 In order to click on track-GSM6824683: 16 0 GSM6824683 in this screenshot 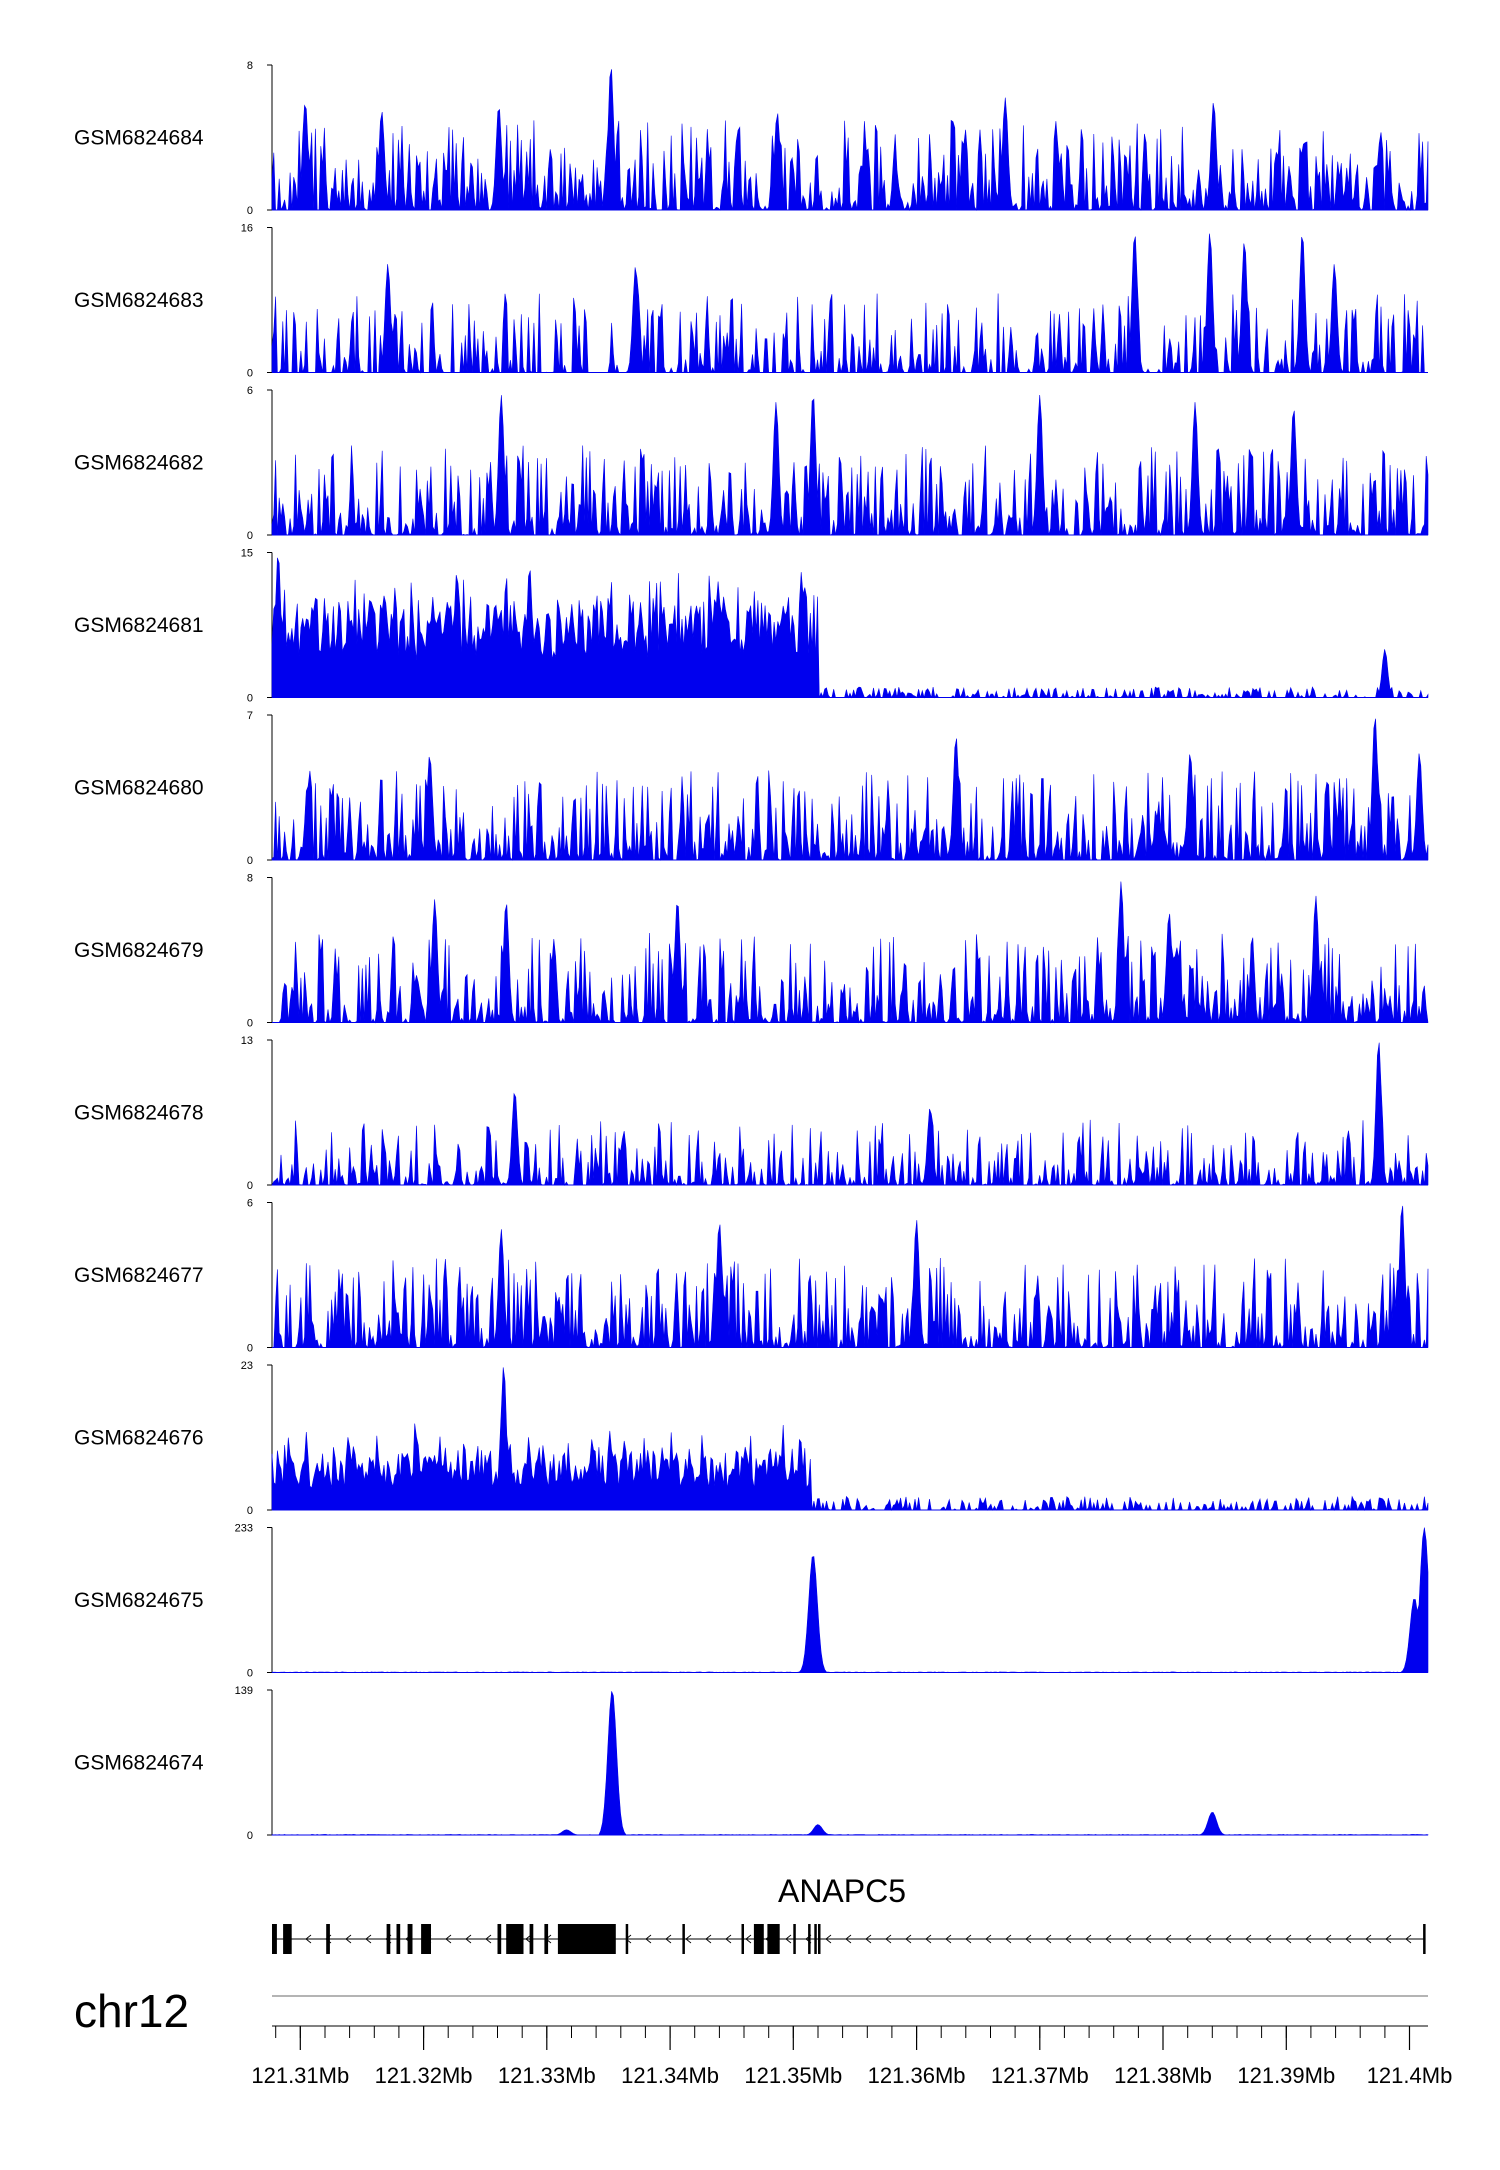, I will do `click(751, 301)`.